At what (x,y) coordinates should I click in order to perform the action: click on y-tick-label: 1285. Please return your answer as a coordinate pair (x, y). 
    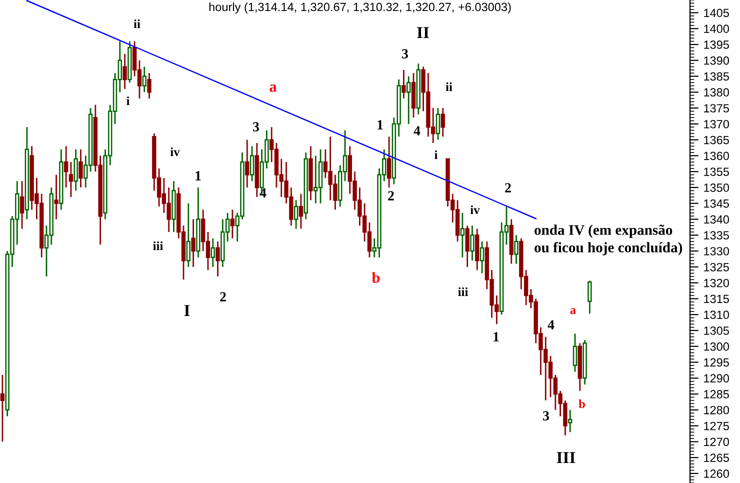
    Looking at the image, I should click on (716, 394).